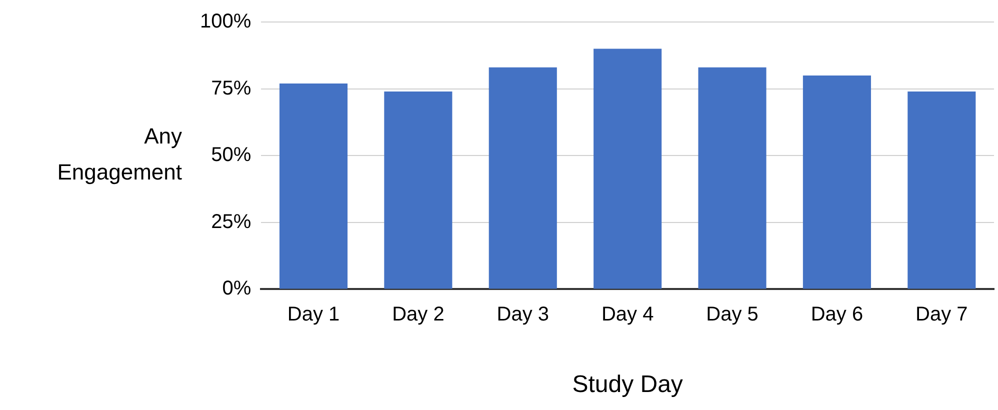  What do you see at coordinates (237, 289) in the screenshot?
I see `y-tick-label: 0%` at bounding box center [237, 289].